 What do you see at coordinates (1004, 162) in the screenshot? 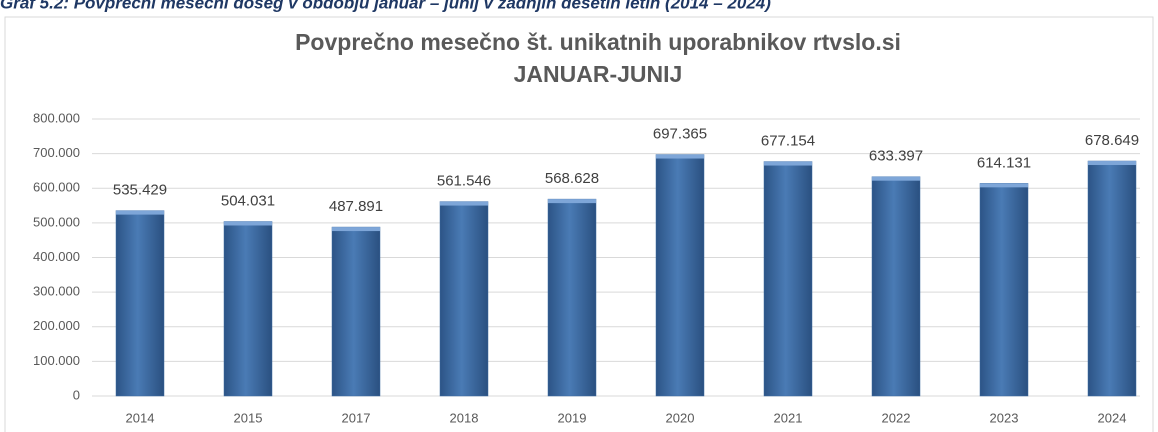
I see `data-label: 614.131` at bounding box center [1004, 162].